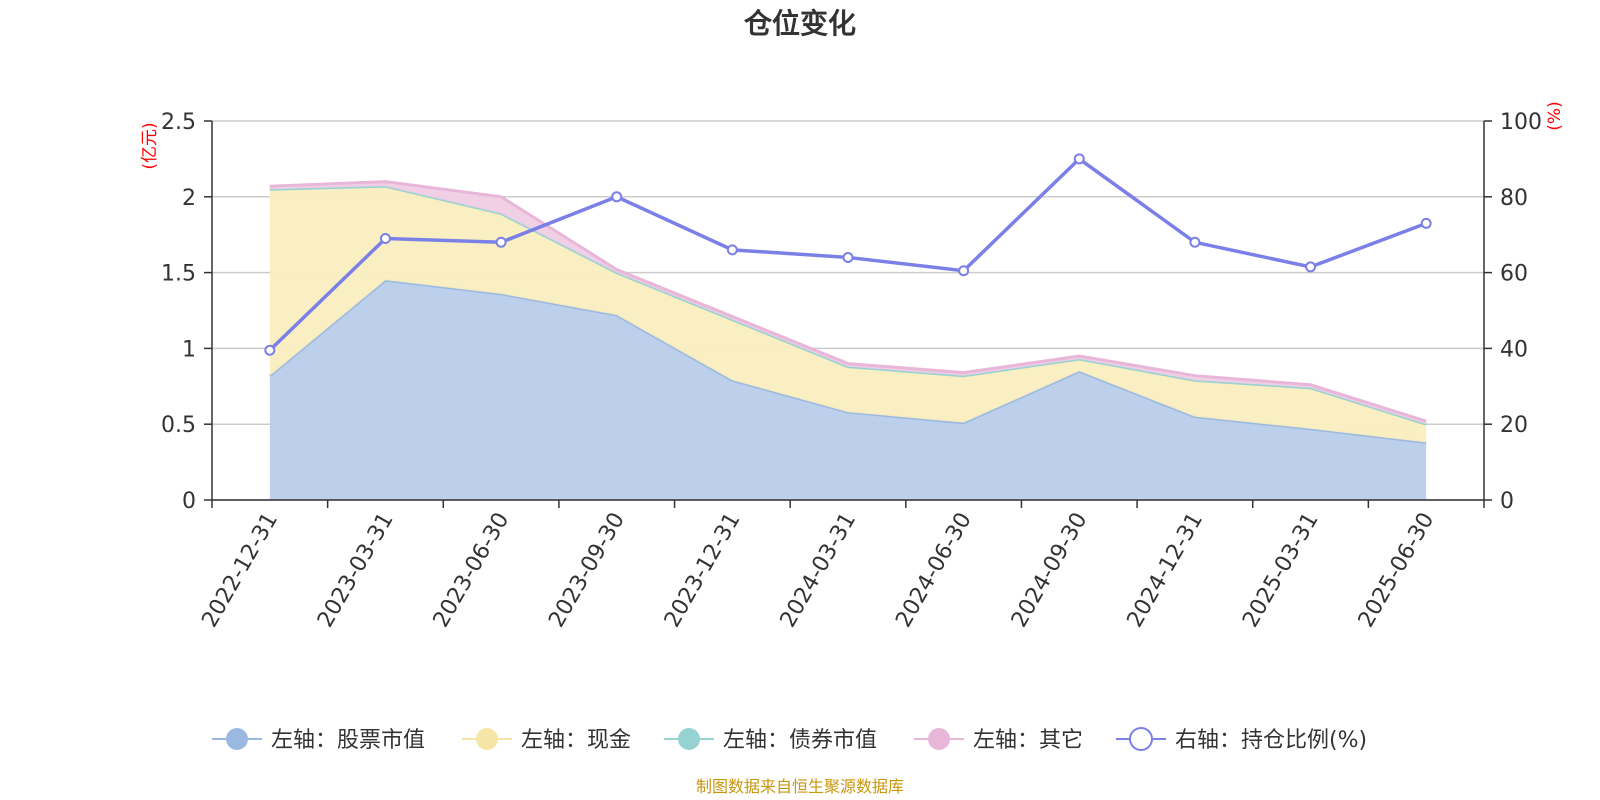  What do you see at coordinates (1555, 115) in the screenshot?
I see `right-axis-unit: (%)` at bounding box center [1555, 115].